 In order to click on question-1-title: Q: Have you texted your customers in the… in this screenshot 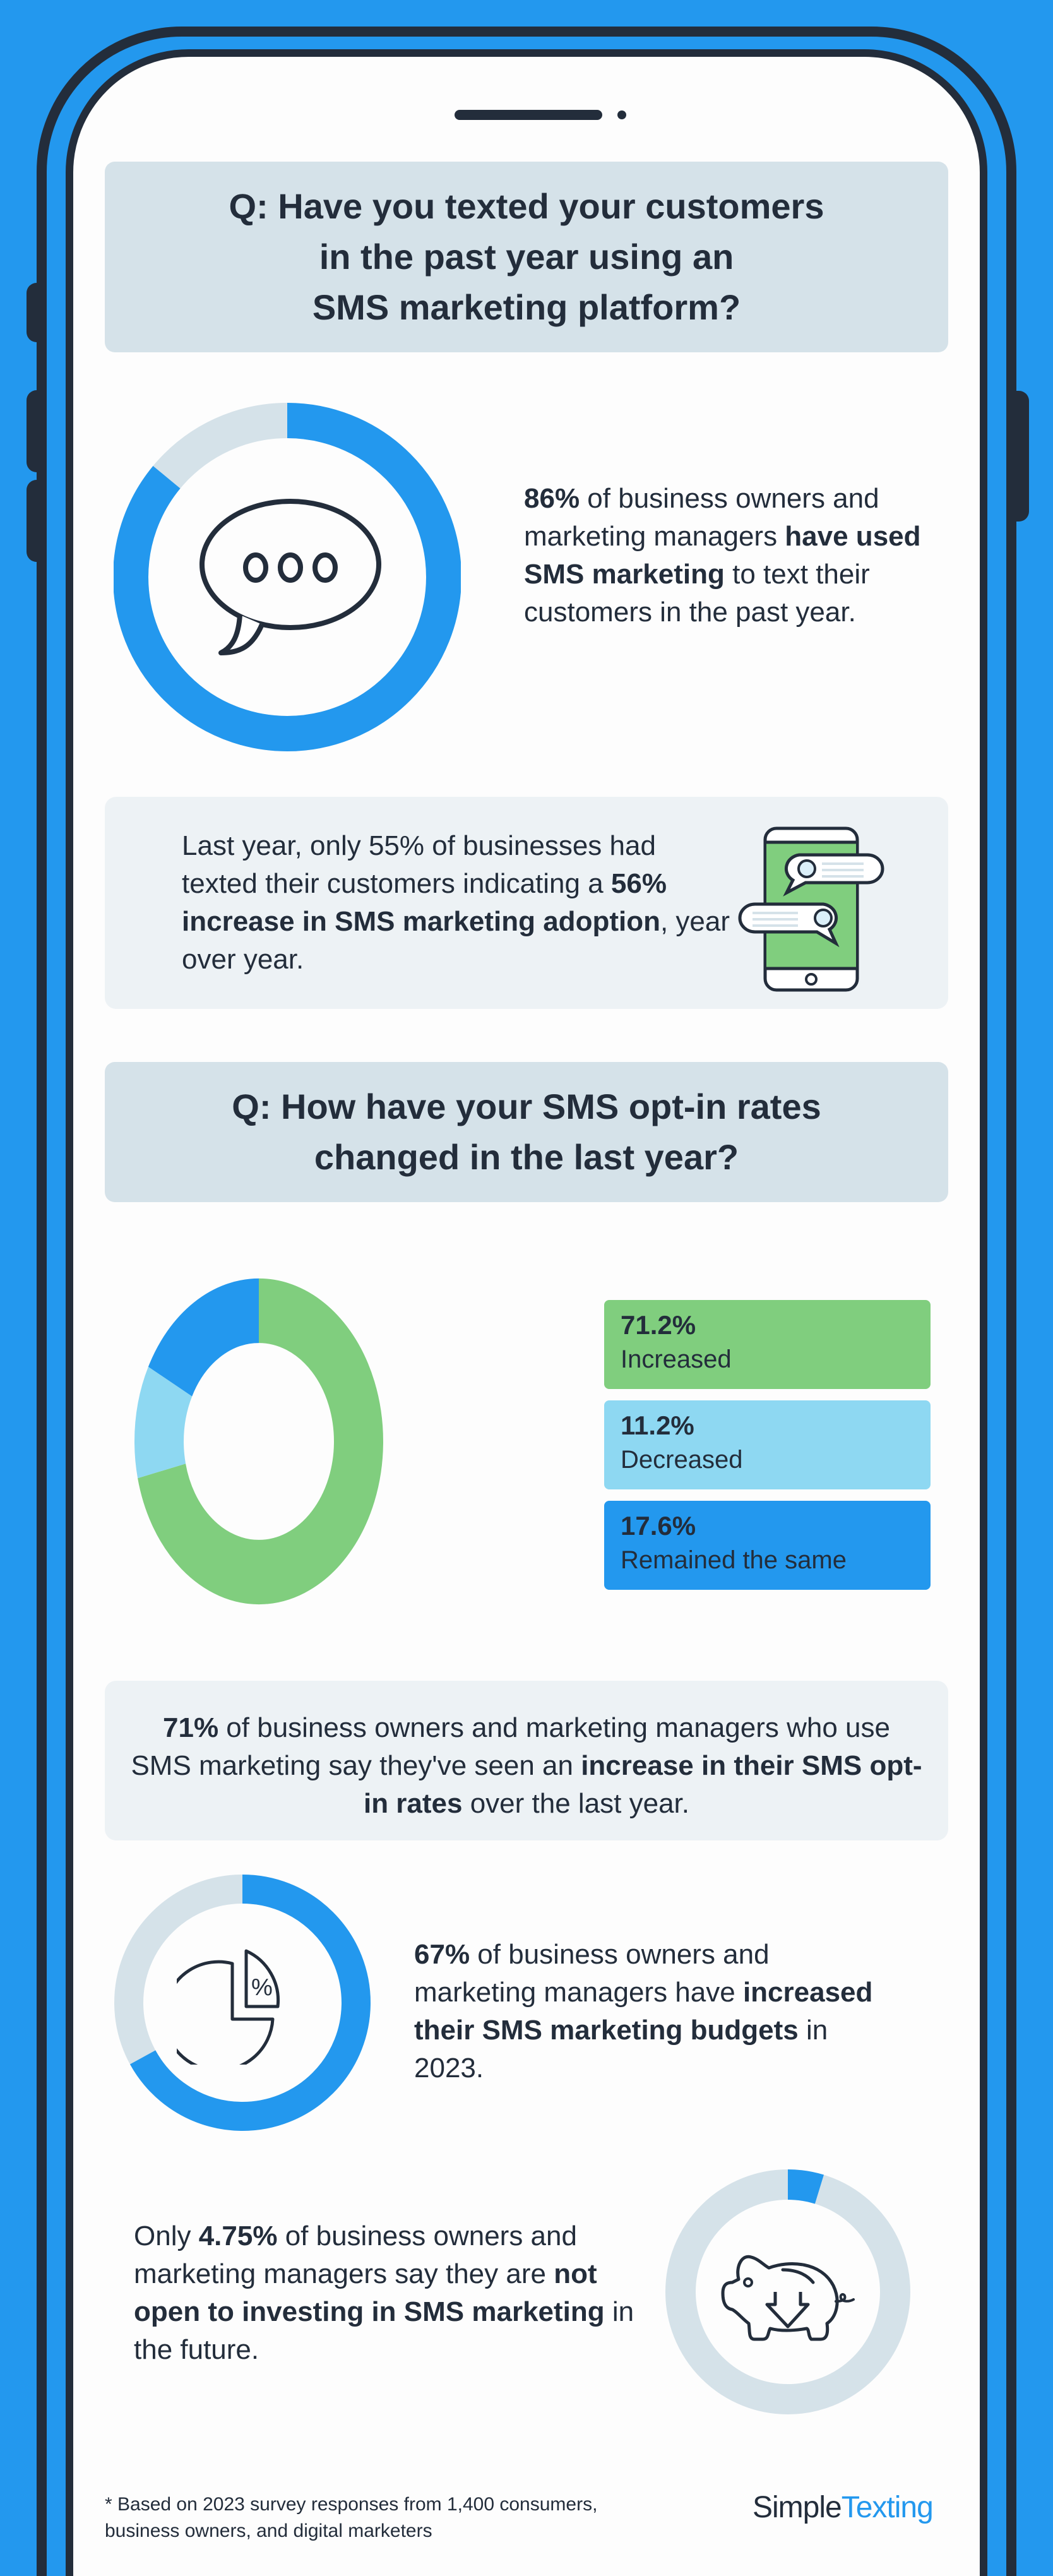, I will do `click(526, 256)`.